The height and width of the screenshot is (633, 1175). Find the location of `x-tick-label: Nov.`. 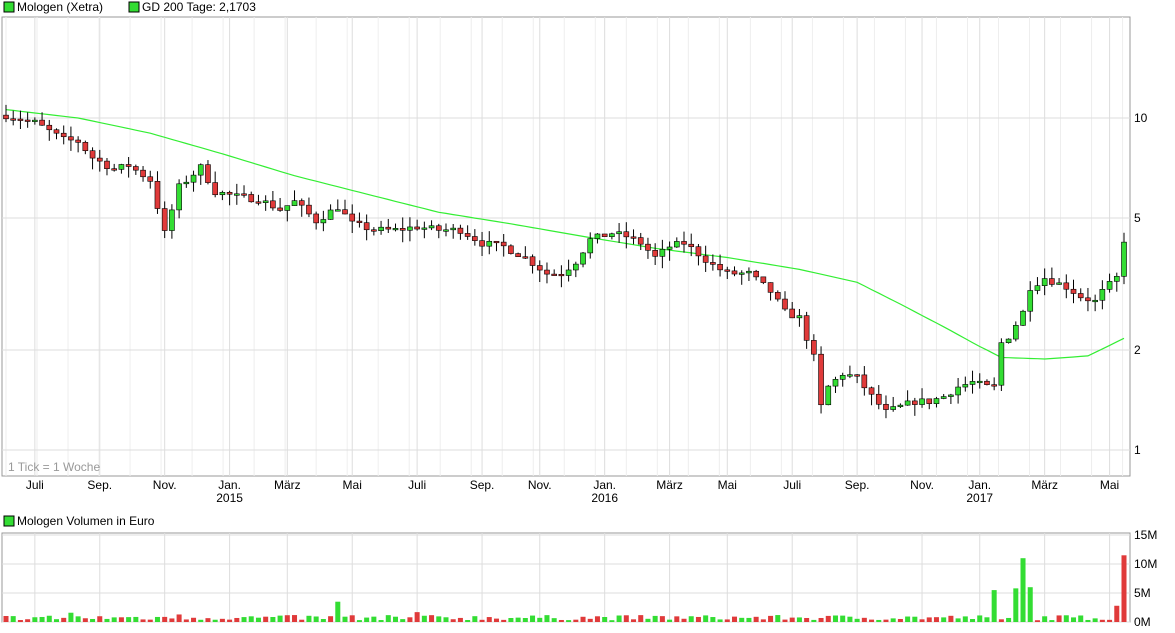

x-tick-label: Nov. is located at coordinates (165, 485).